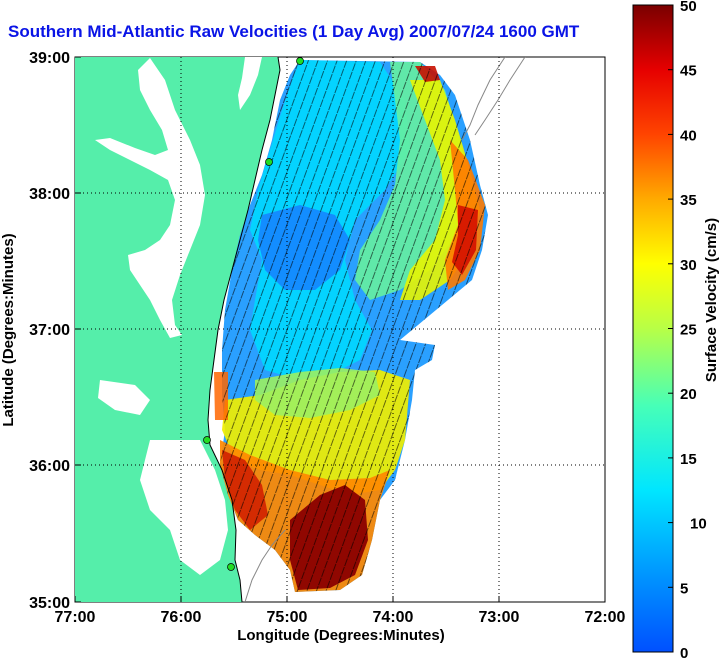 Image resolution: width=724 pixels, height=659 pixels. Describe the element at coordinates (605, 617) in the screenshot. I see `x-tick-label: 72:00` at that location.